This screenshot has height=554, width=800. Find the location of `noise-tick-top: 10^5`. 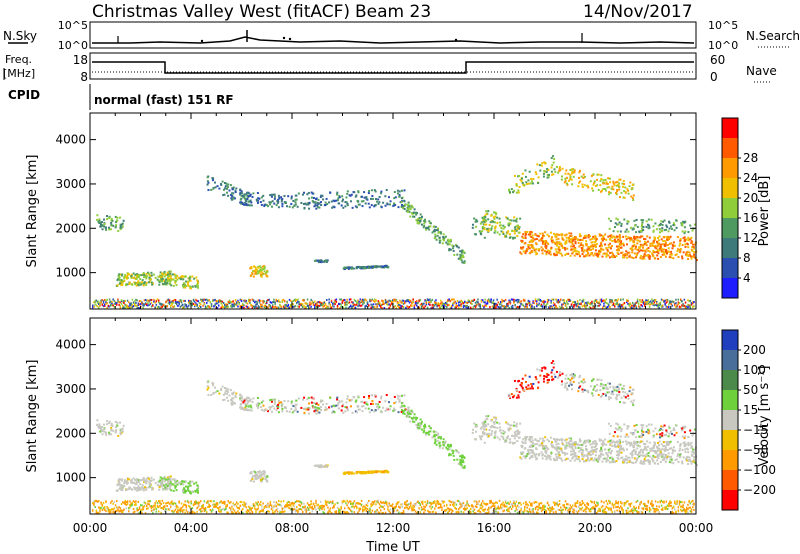

noise-tick-top: 10^5 is located at coordinates (73, 25).